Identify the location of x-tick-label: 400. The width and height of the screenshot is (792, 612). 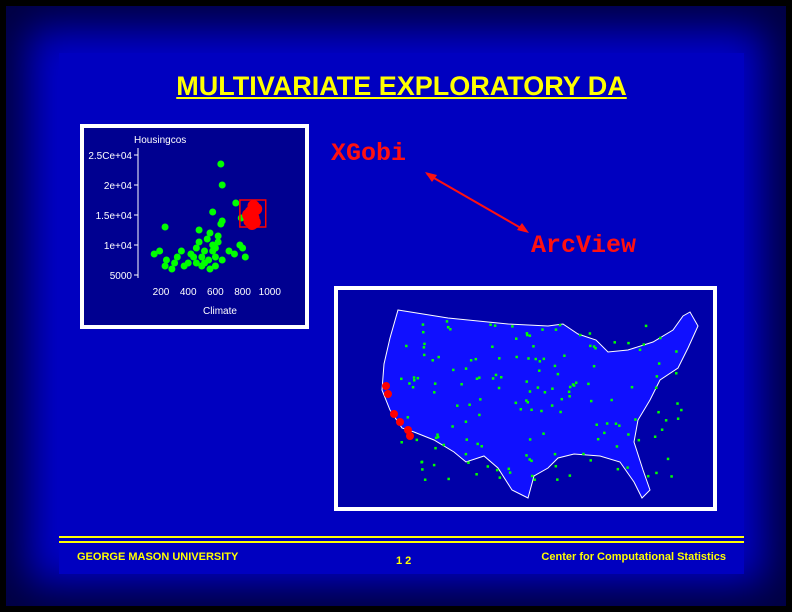
(188, 292).